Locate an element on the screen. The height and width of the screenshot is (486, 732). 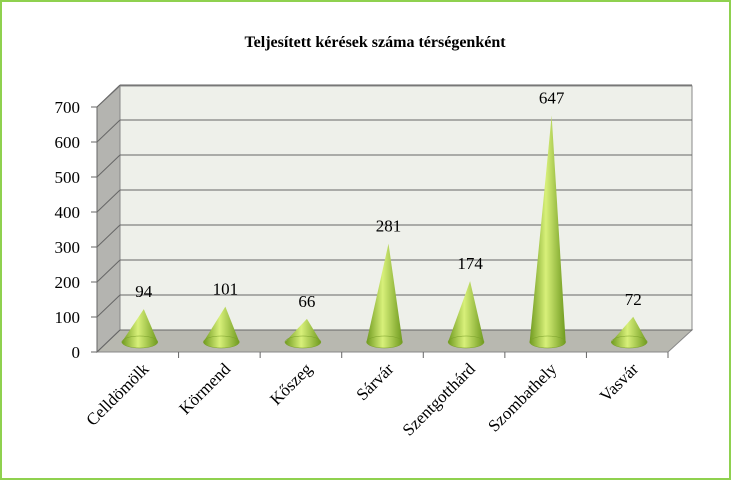
chart-title: Teljesített kérések száma térségenként is located at coordinates (375, 42).